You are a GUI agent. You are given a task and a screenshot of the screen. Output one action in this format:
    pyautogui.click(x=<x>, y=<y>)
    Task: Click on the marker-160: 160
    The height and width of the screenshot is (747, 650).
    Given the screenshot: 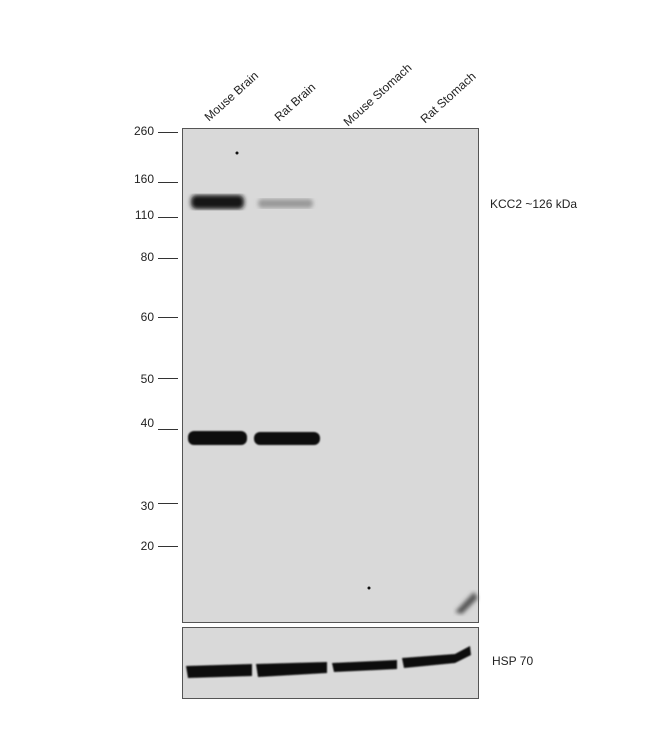 What is the action you would take?
    pyautogui.click(x=143, y=179)
    